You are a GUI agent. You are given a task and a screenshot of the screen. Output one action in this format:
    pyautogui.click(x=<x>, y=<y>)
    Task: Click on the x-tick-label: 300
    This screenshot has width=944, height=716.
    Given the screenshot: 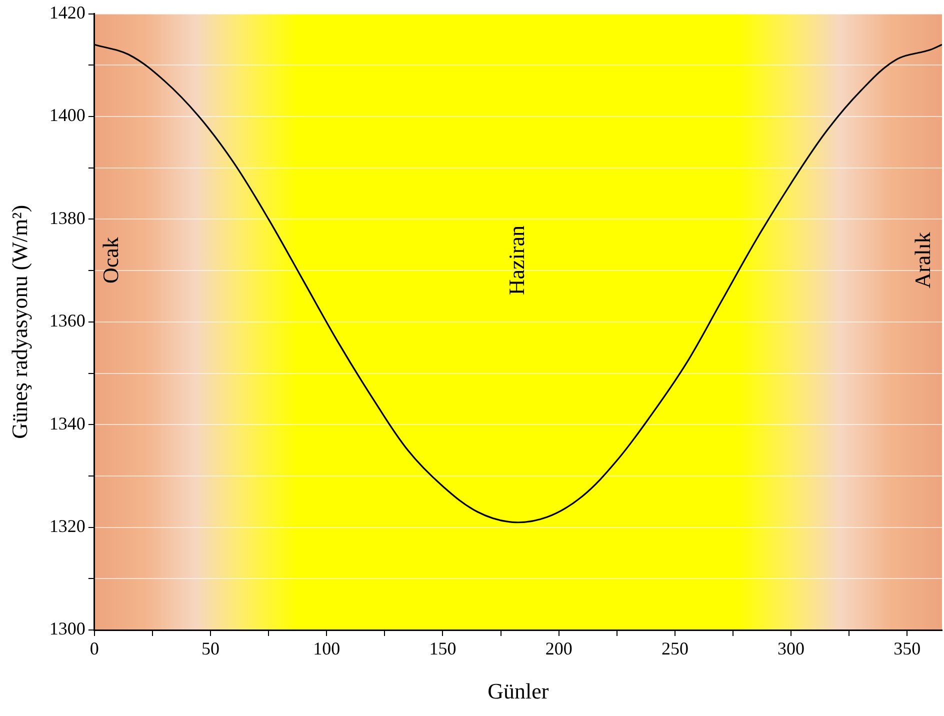 What is the action you would take?
    pyautogui.click(x=791, y=648)
    